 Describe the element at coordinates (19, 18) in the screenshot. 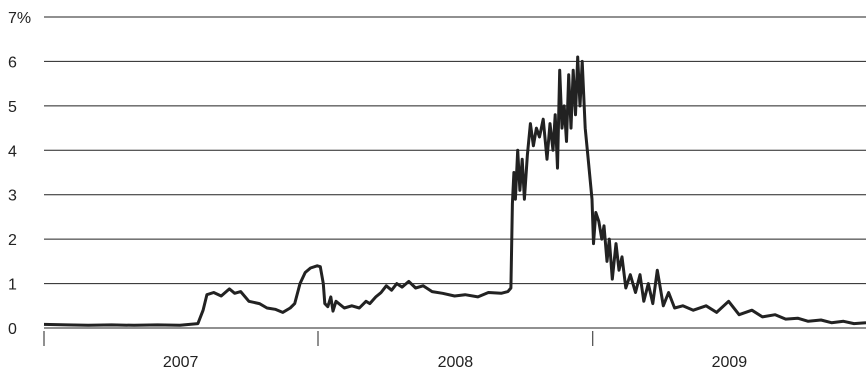

I see `y-tick-label-7: 7%` at that location.